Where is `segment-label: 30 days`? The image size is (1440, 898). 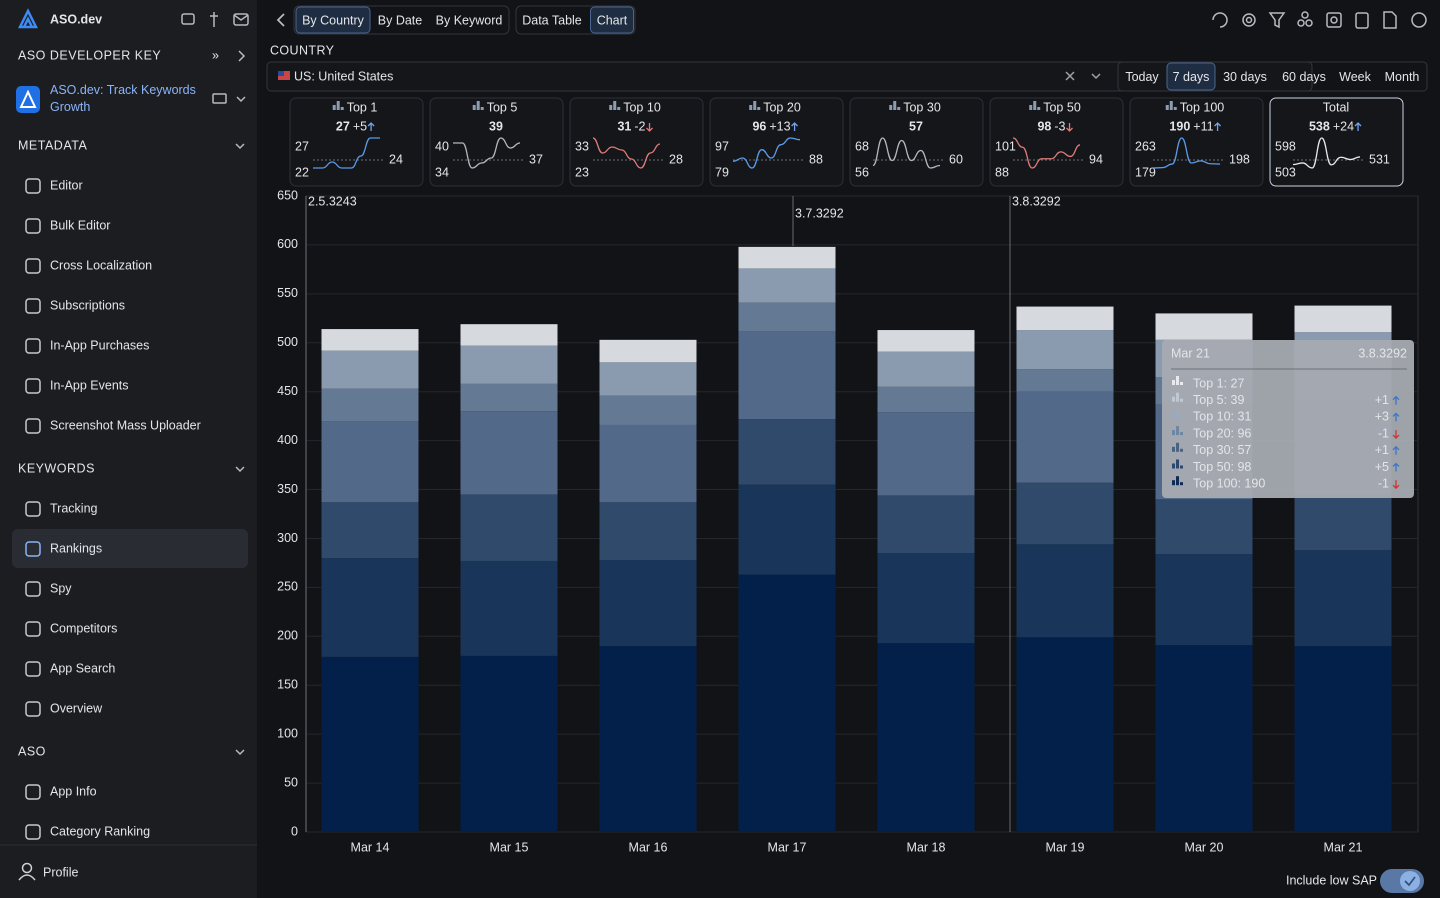
segment-label: 30 days is located at coordinates (1245, 77).